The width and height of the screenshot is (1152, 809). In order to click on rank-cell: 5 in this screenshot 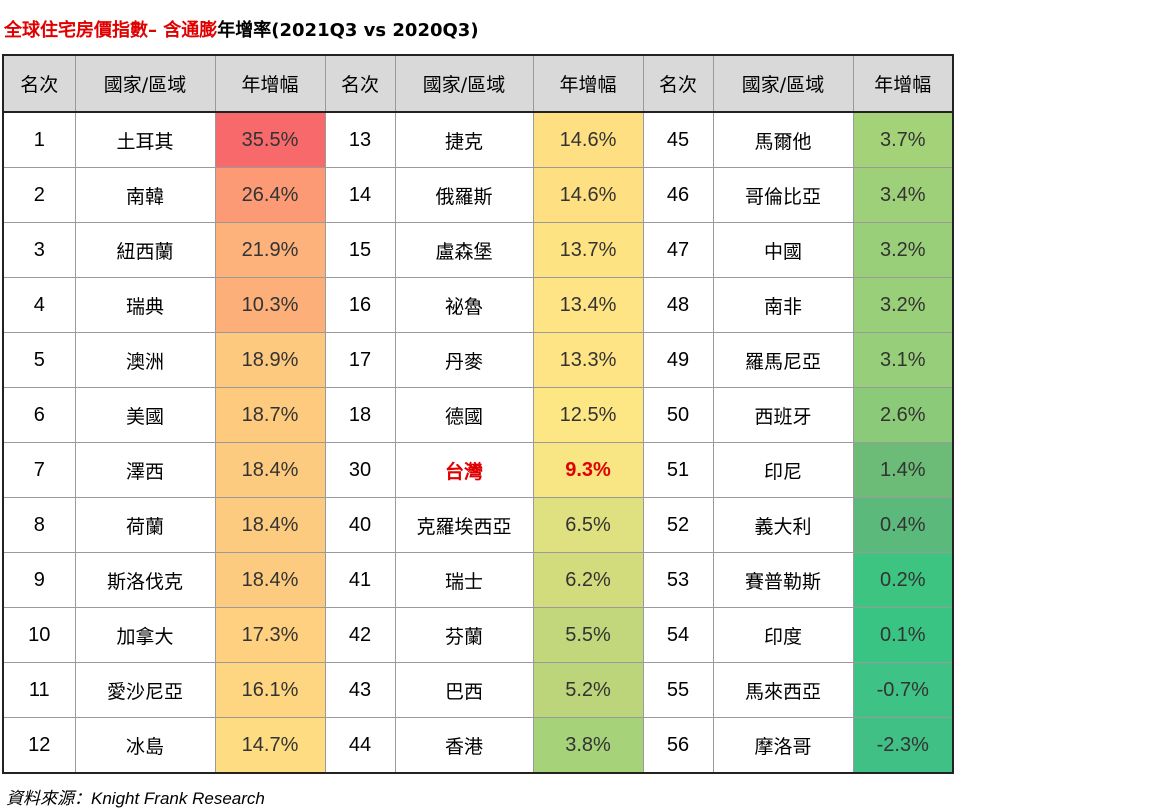, I will do `click(39, 360)`.